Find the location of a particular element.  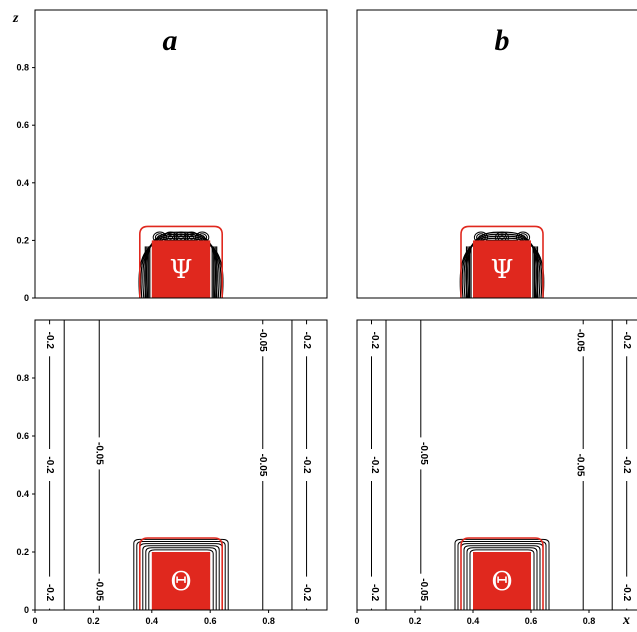

panel-a-psi: Ψ is located at coordinates (181, 261).